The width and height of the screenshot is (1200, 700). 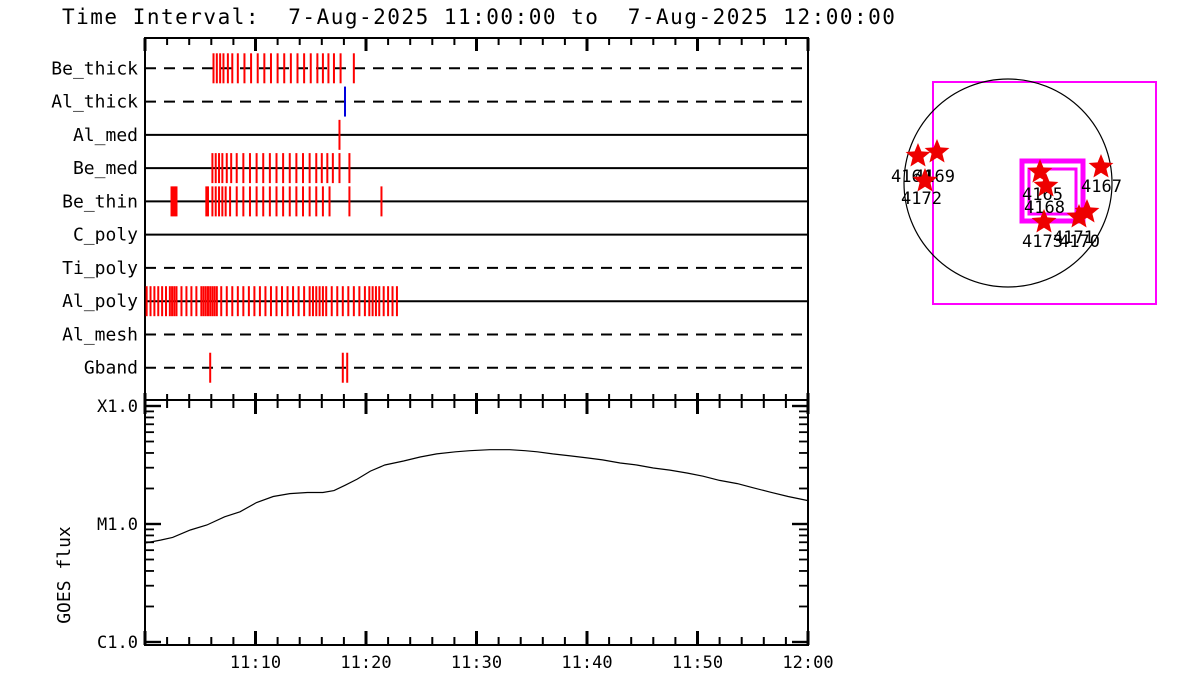 I want to click on row-label-Ti_poly: Ti_poly, so click(x=100, y=268).